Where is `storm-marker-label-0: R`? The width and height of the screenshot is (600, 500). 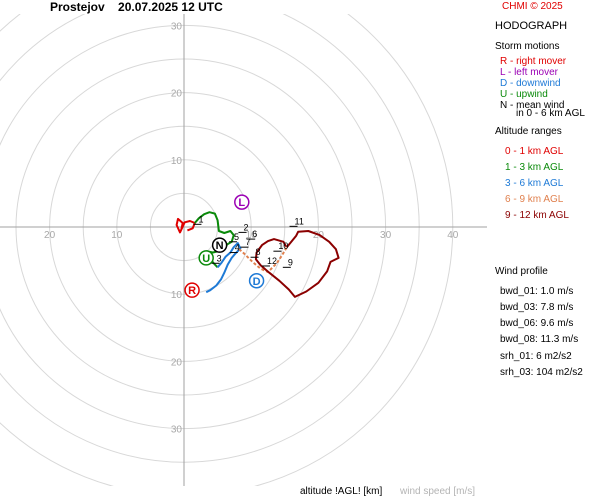
storm-marker-label-0: R is located at coordinates (192, 291).